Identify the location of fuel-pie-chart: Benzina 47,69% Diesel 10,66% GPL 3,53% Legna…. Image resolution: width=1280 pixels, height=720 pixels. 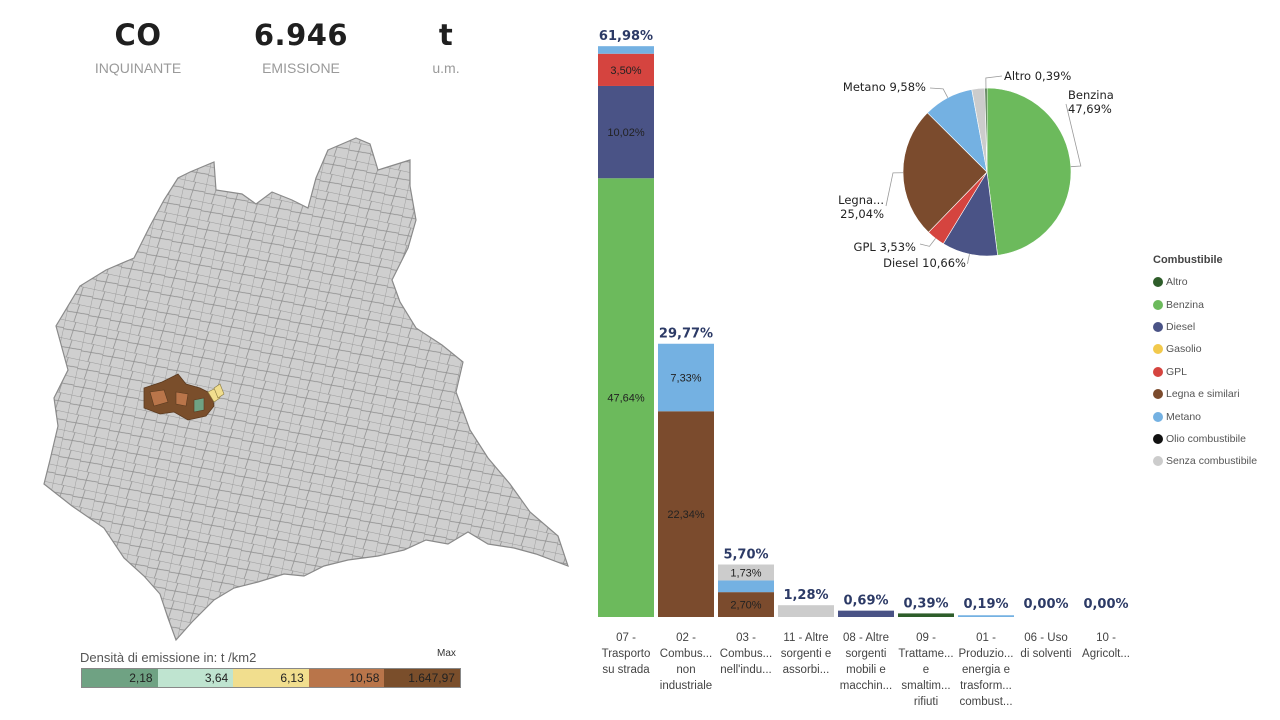
(980, 175).